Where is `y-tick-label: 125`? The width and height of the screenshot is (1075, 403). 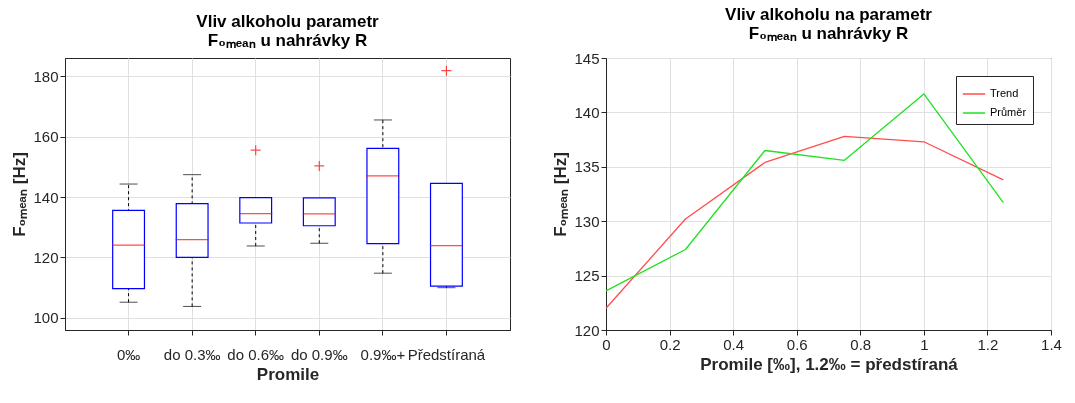 y-tick-label: 125 is located at coordinates (587, 276).